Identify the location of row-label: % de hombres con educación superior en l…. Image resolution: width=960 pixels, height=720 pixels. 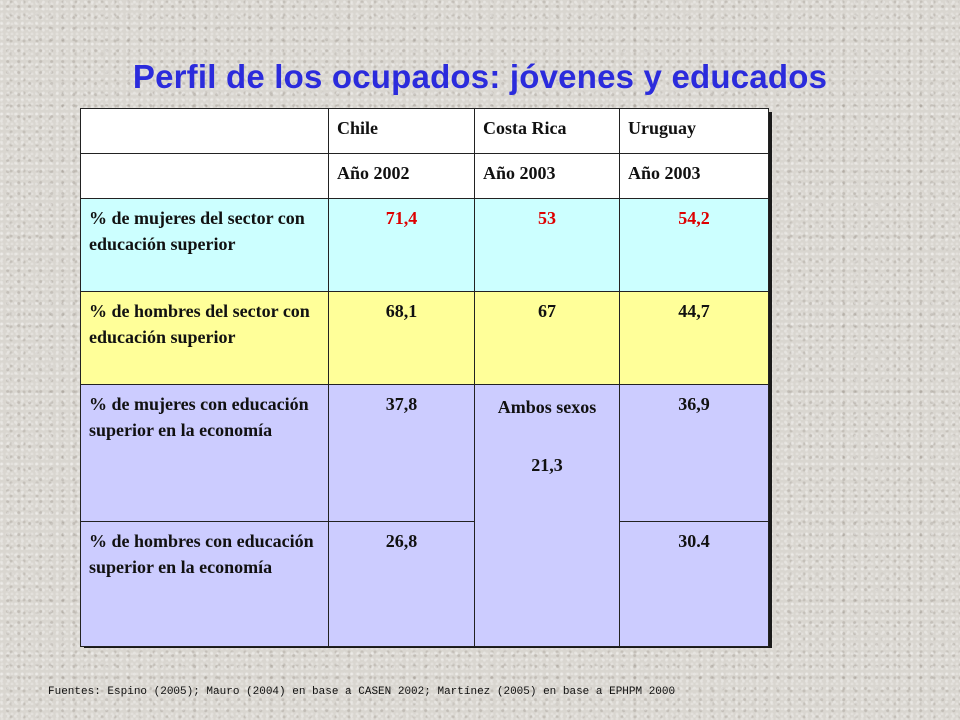
(204, 584).